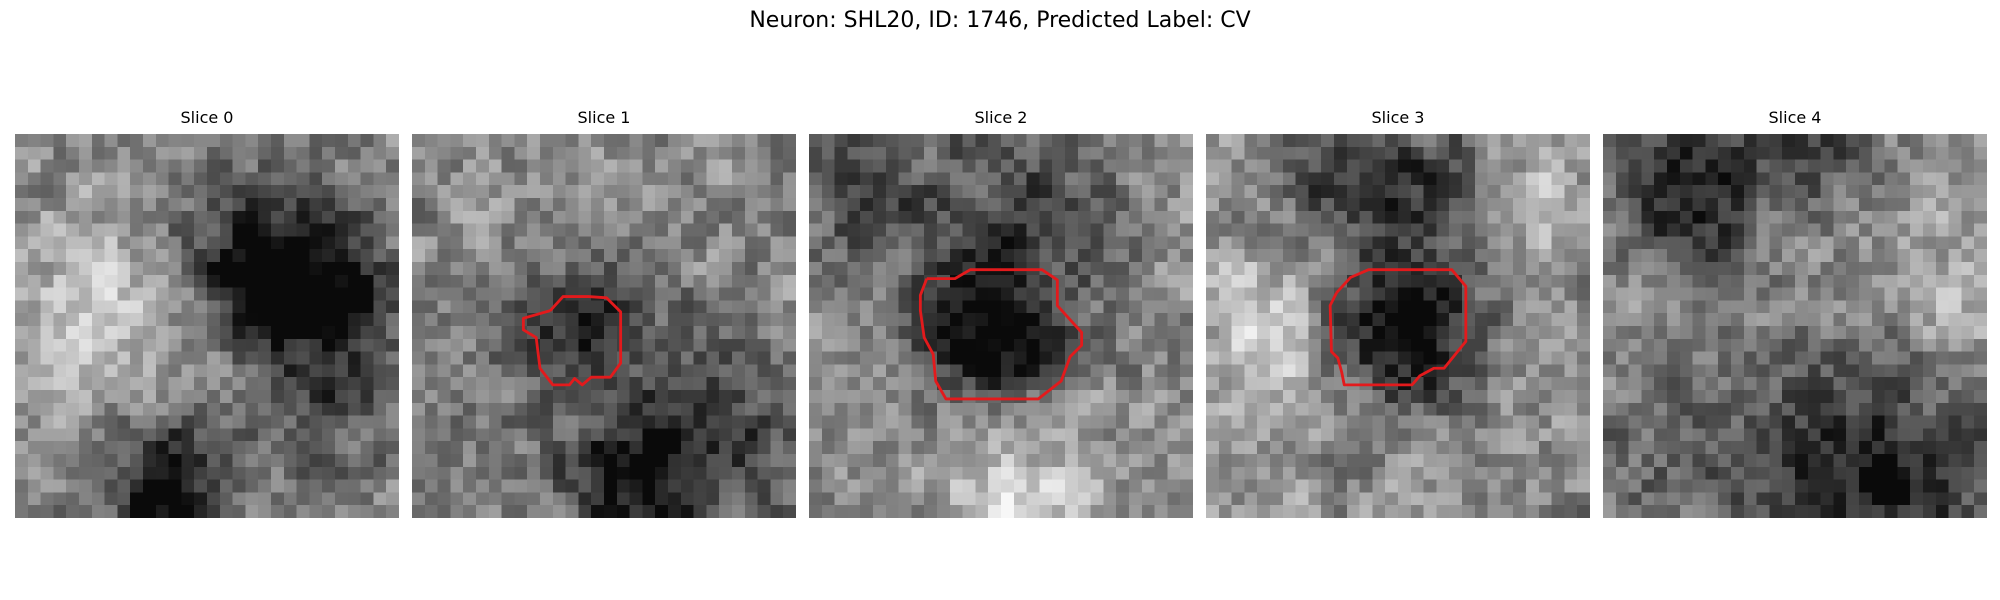  I want to click on cell-outline, so click(572, 341).